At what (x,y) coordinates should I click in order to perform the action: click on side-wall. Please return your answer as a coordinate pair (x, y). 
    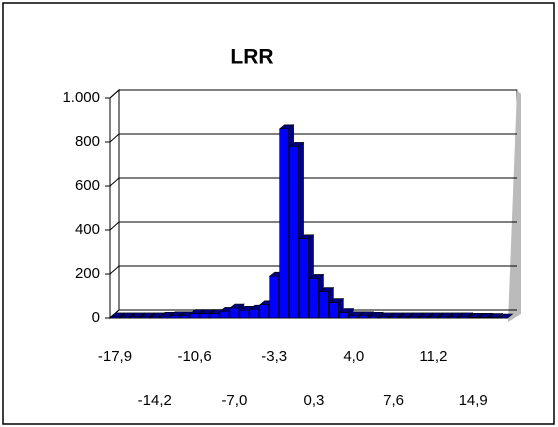
    Looking at the image, I should click on (114, 204).